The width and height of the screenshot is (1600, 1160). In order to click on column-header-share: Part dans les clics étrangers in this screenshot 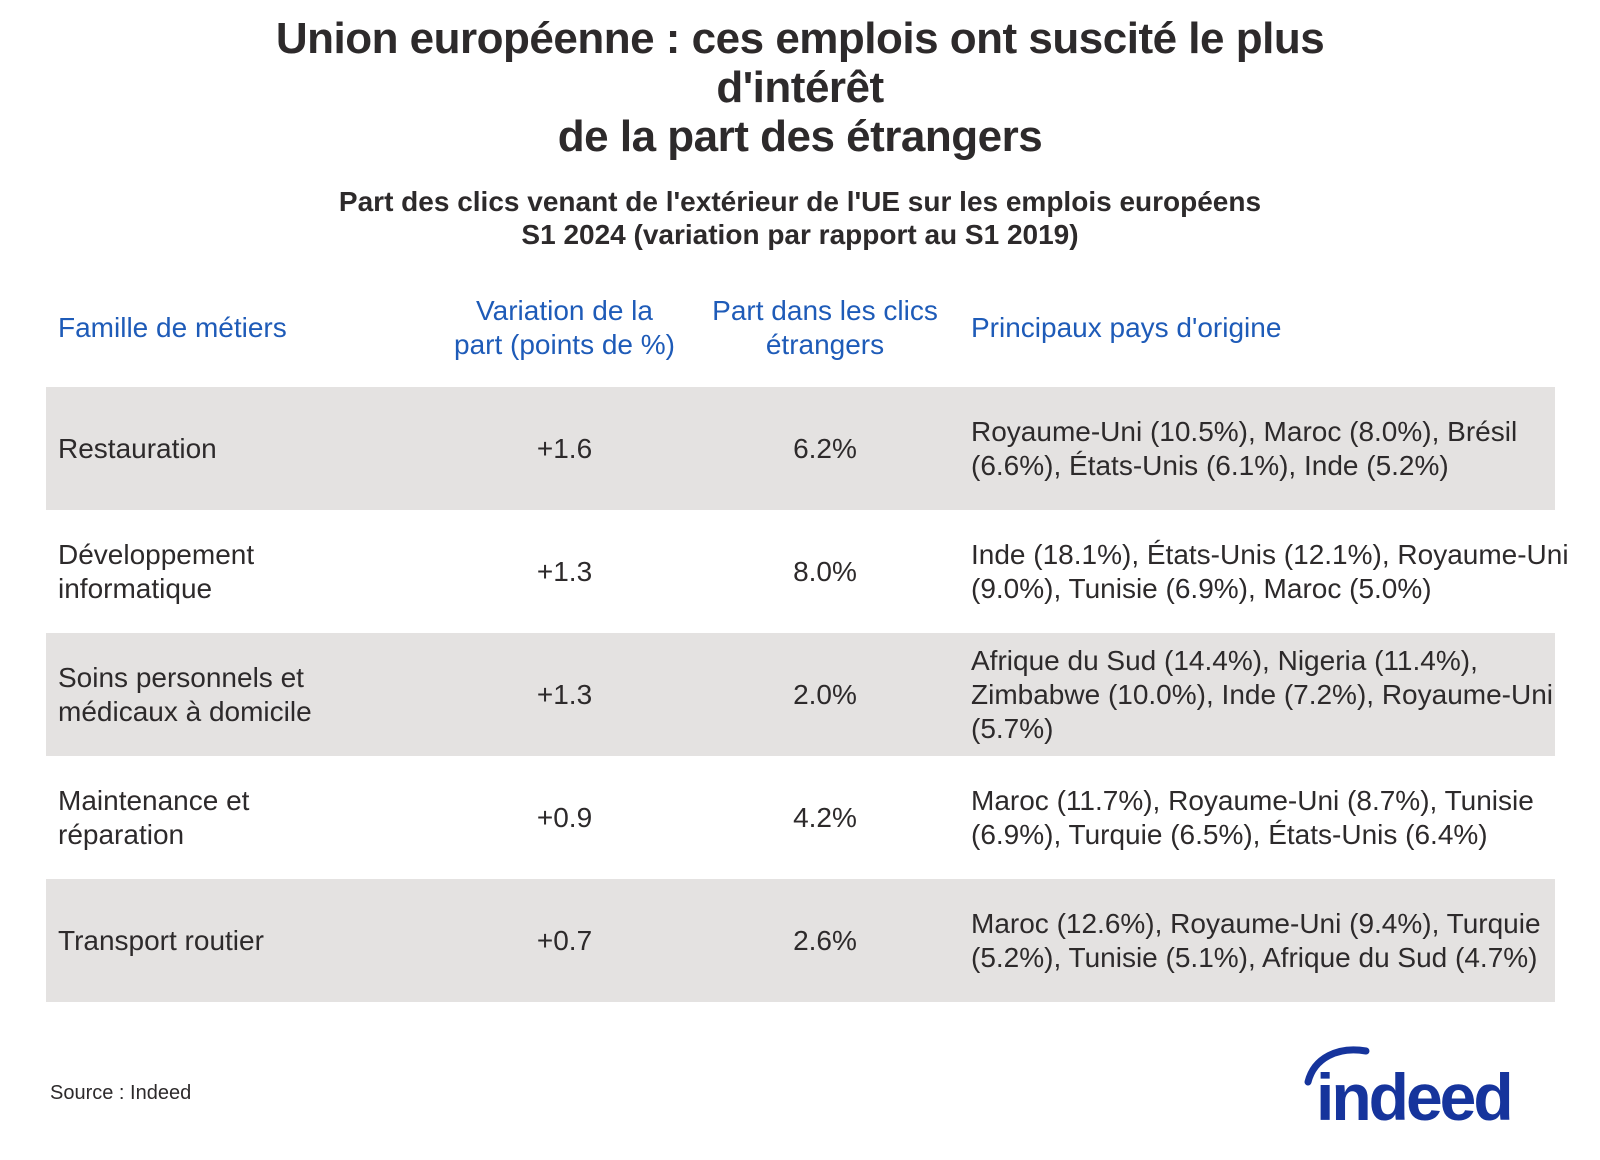, I will do `click(825, 327)`.